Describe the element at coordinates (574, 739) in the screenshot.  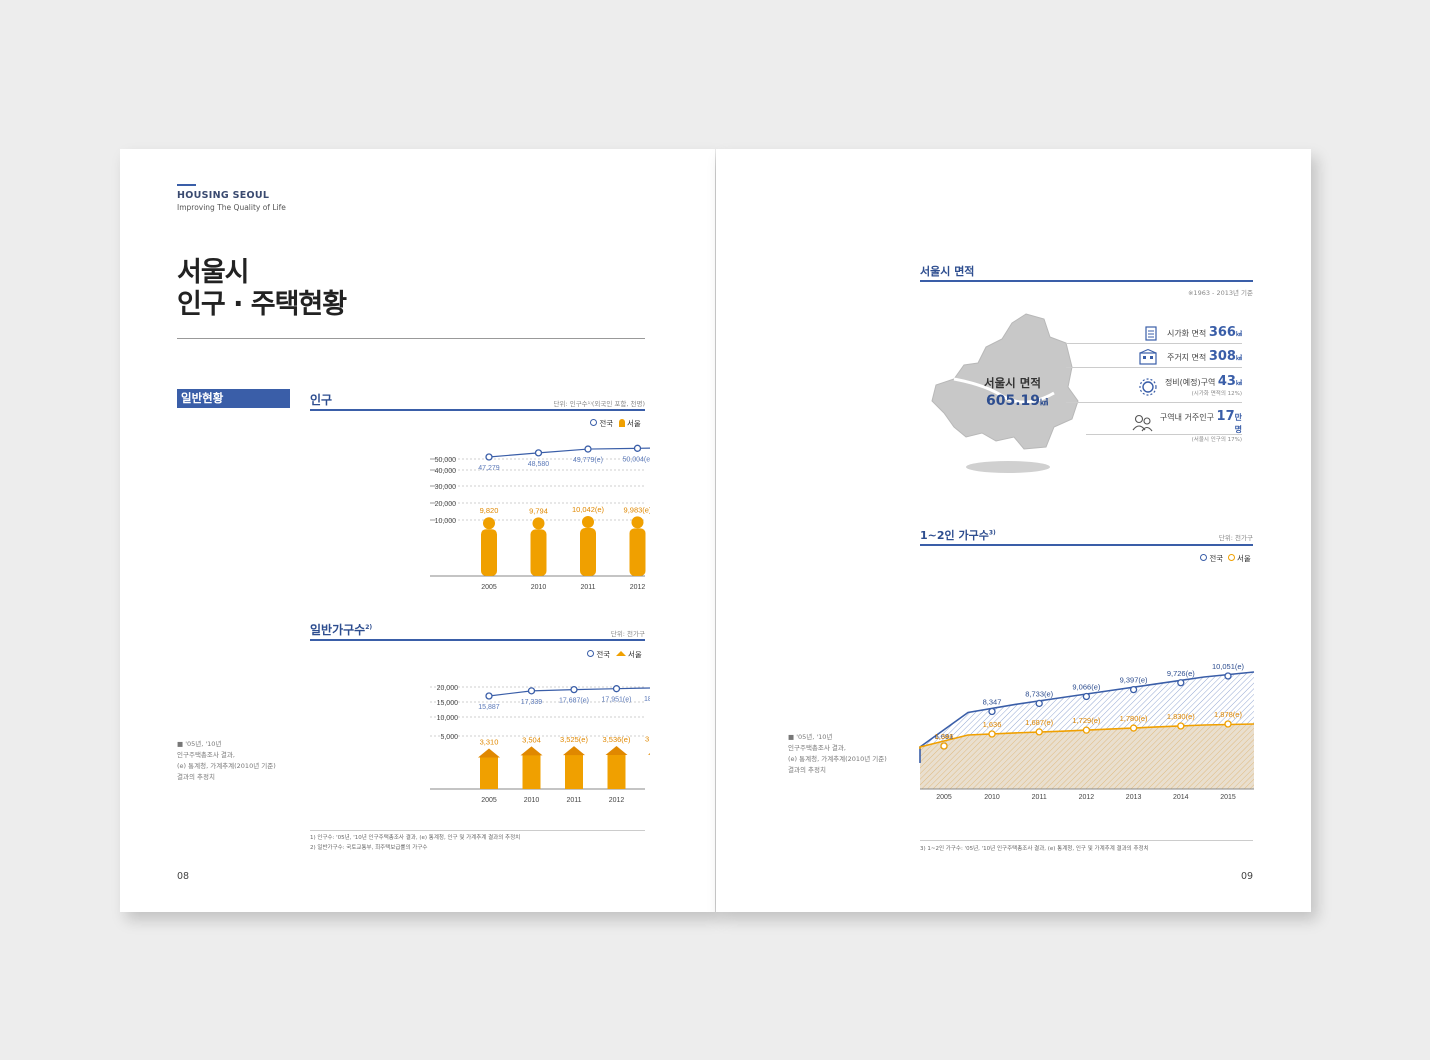
I see `data-label-seoul: 3,525(e)` at that location.